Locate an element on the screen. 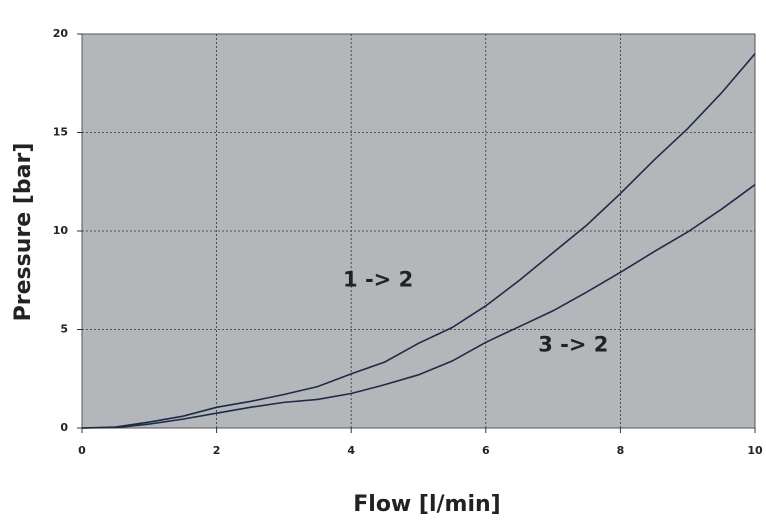 The image size is (766, 525). x-tick-label: 6 is located at coordinates (486, 450).